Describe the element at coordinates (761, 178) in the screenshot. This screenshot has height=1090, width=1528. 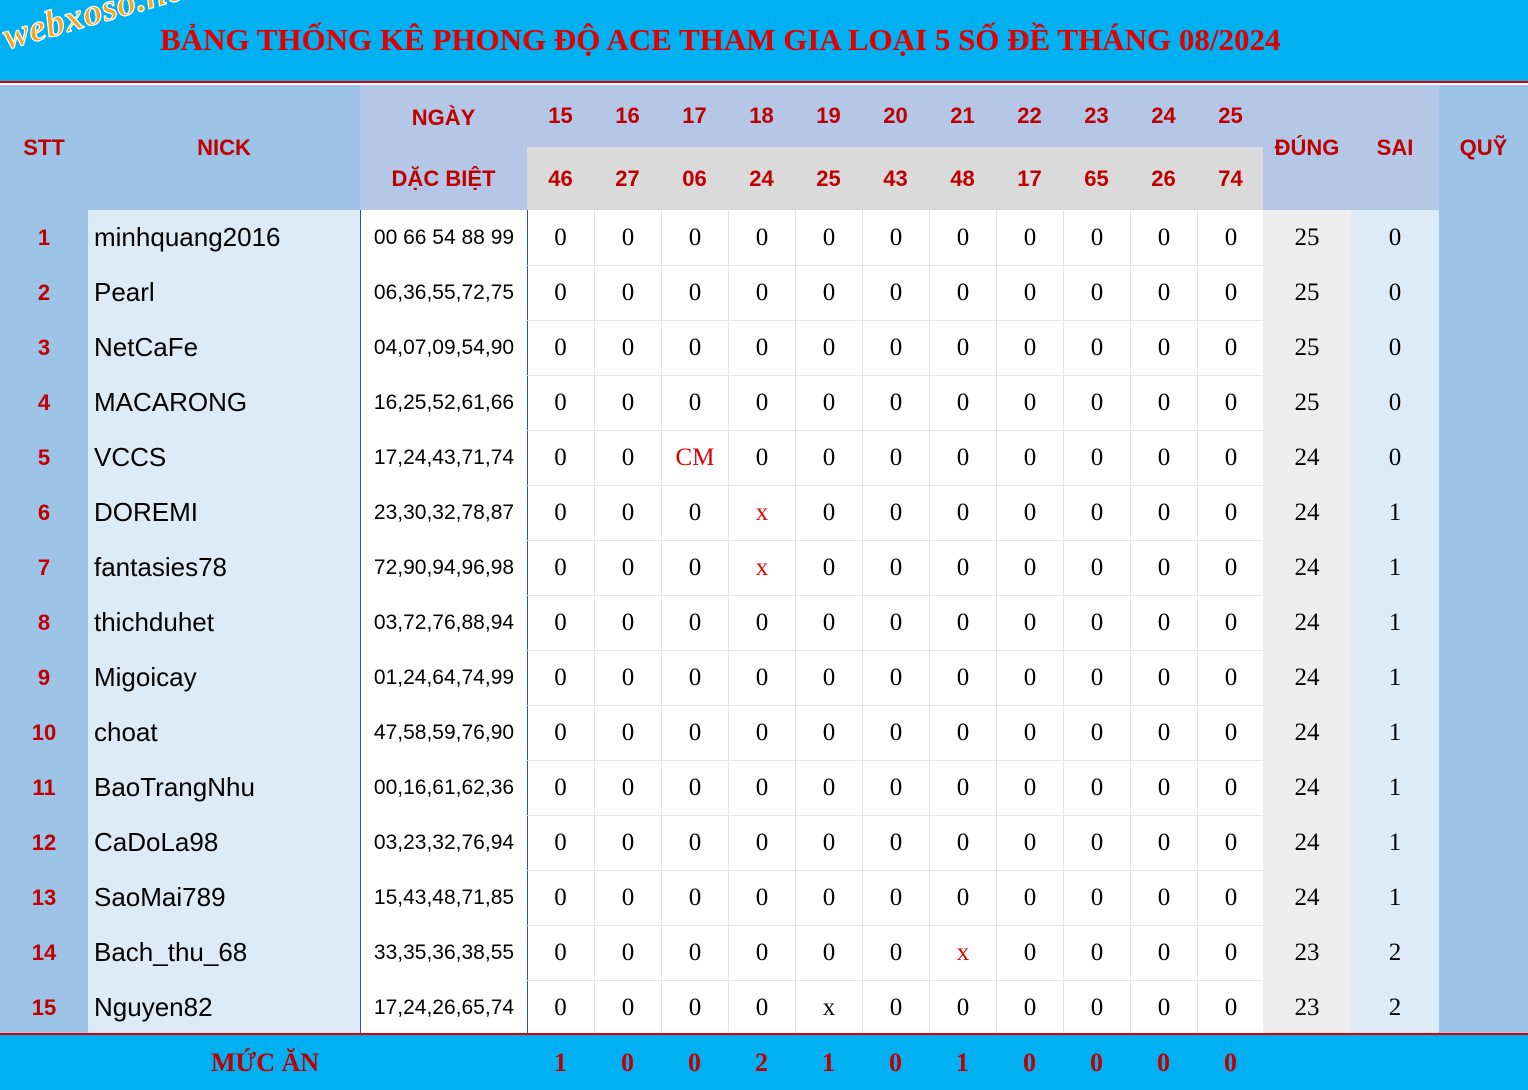
I see `special-number-header: 24` at that location.